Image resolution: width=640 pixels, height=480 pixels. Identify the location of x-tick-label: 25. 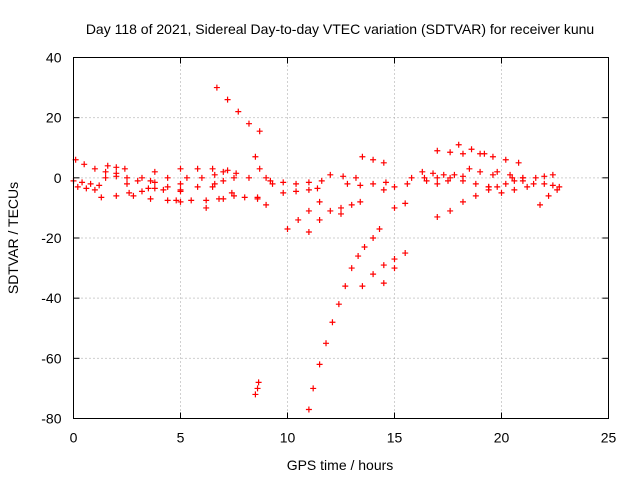
(609, 438).